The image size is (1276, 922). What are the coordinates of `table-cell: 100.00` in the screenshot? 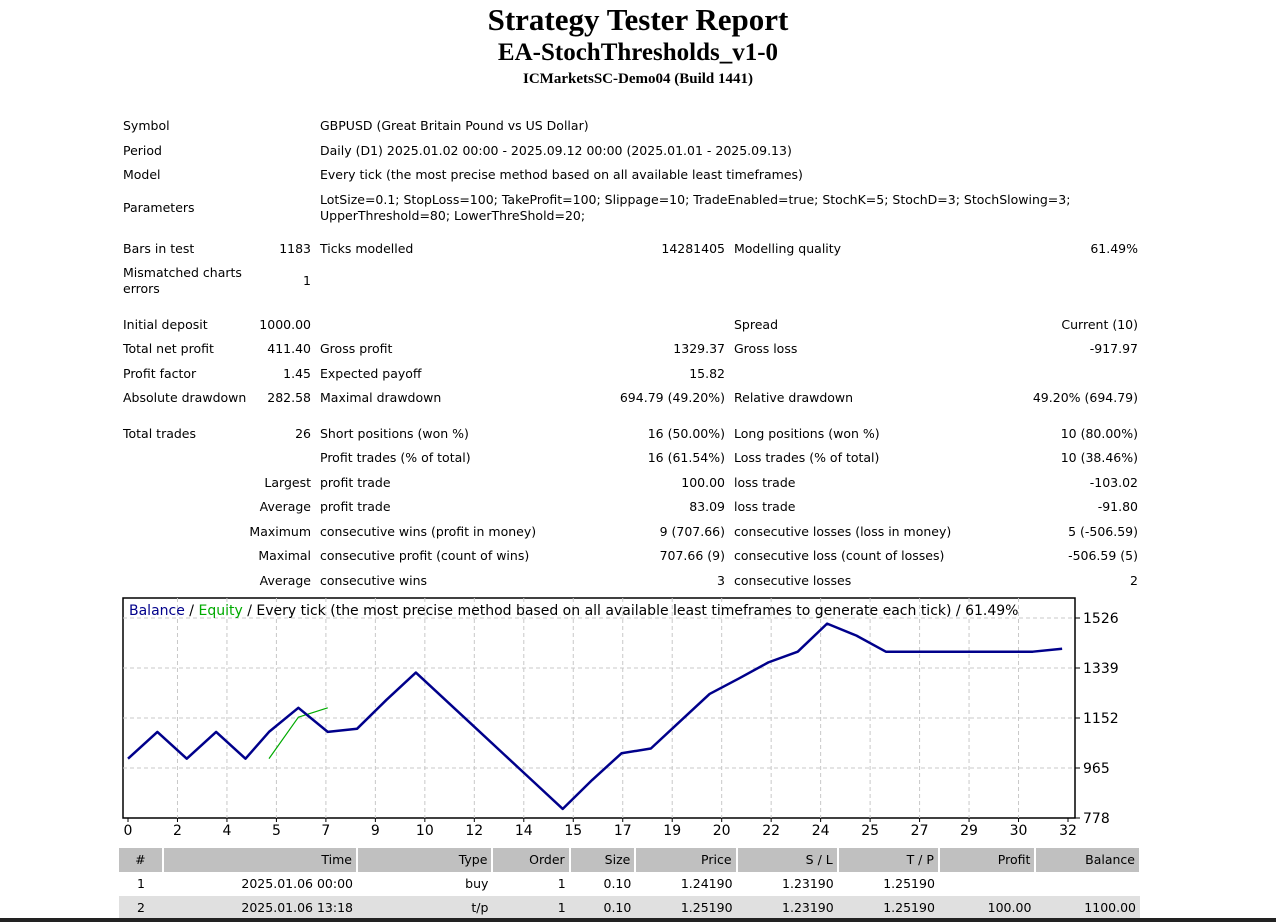 It's located at (987, 908).